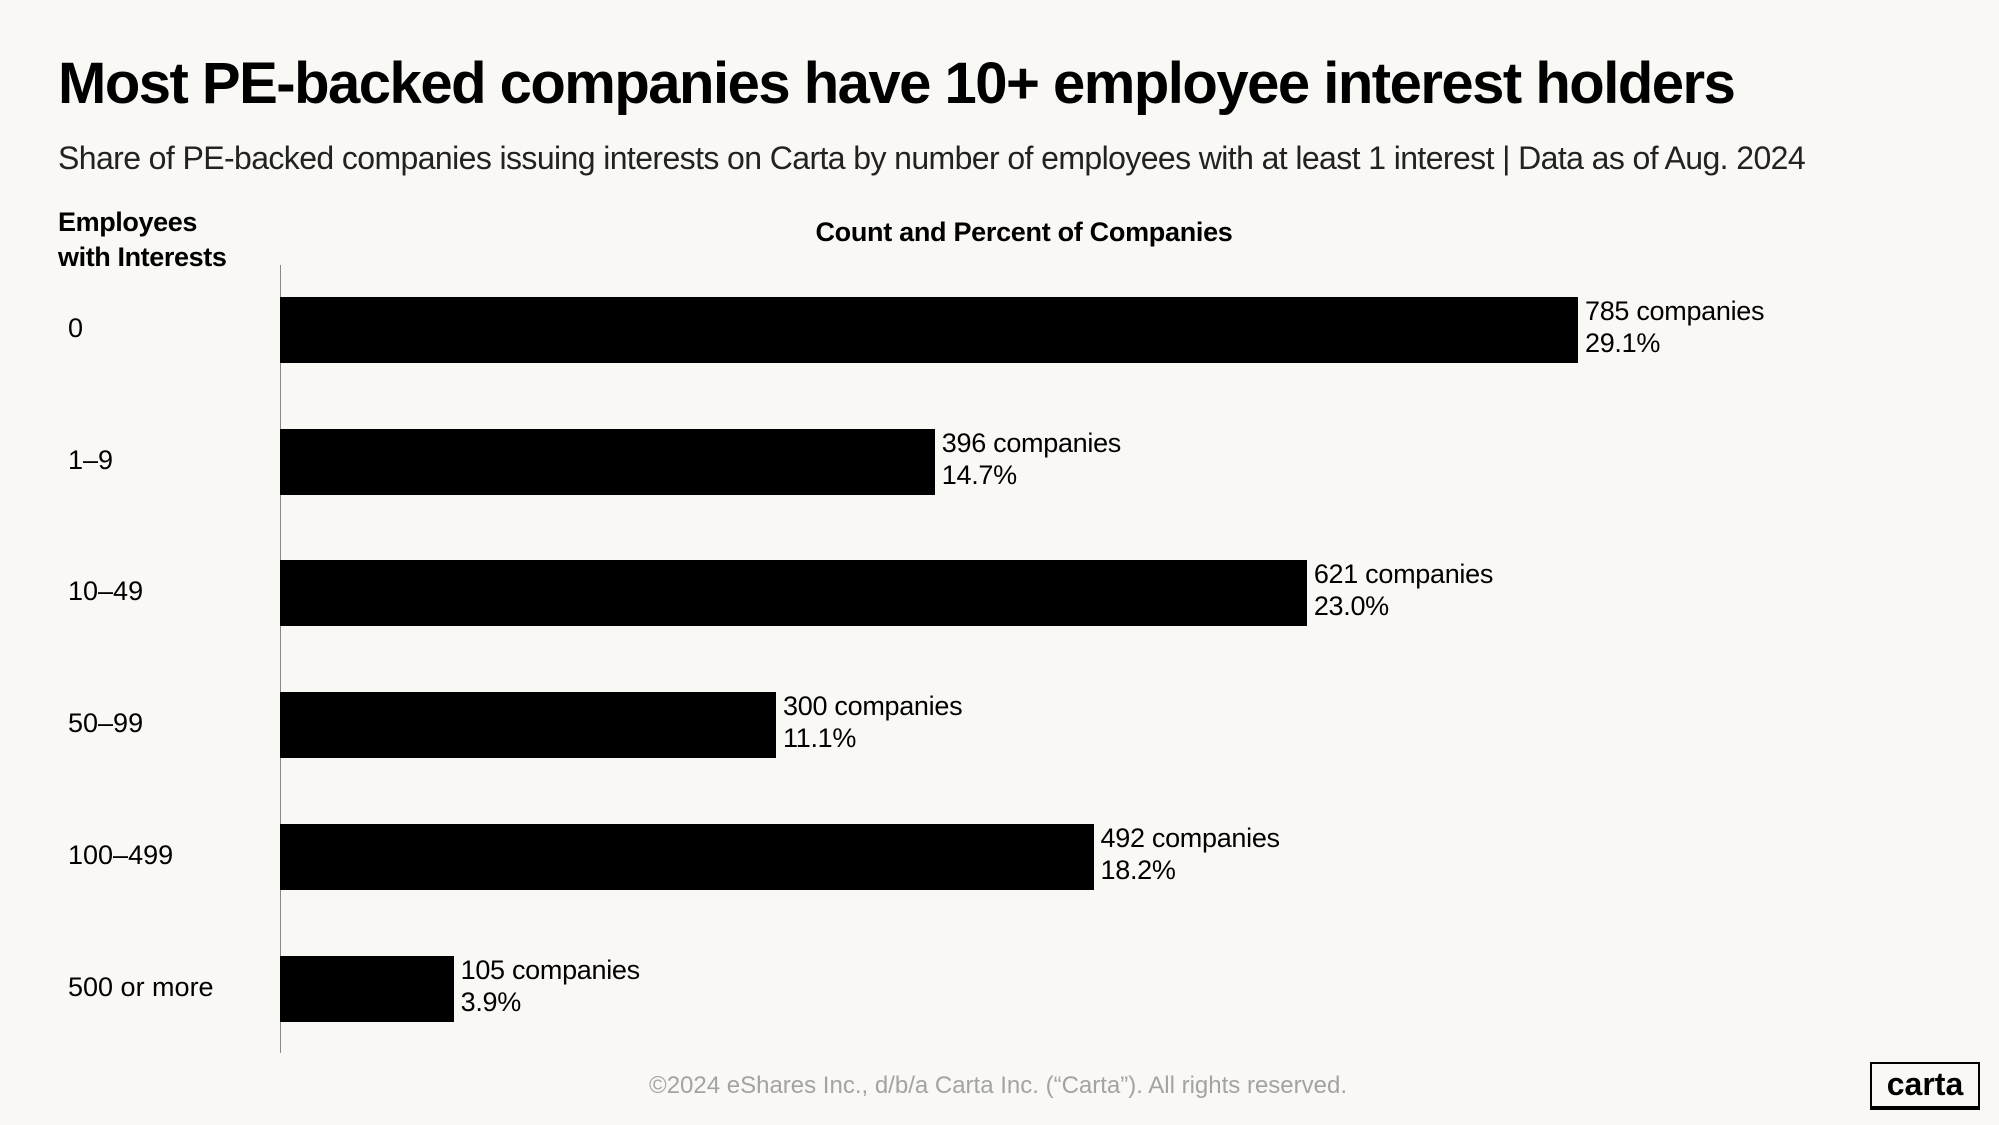 Image resolution: width=1999 pixels, height=1125 pixels. What do you see at coordinates (1031, 459) in the screenshot?
I see `data-label: 396 companies 14.7%` at bounding box center [1031, 459].